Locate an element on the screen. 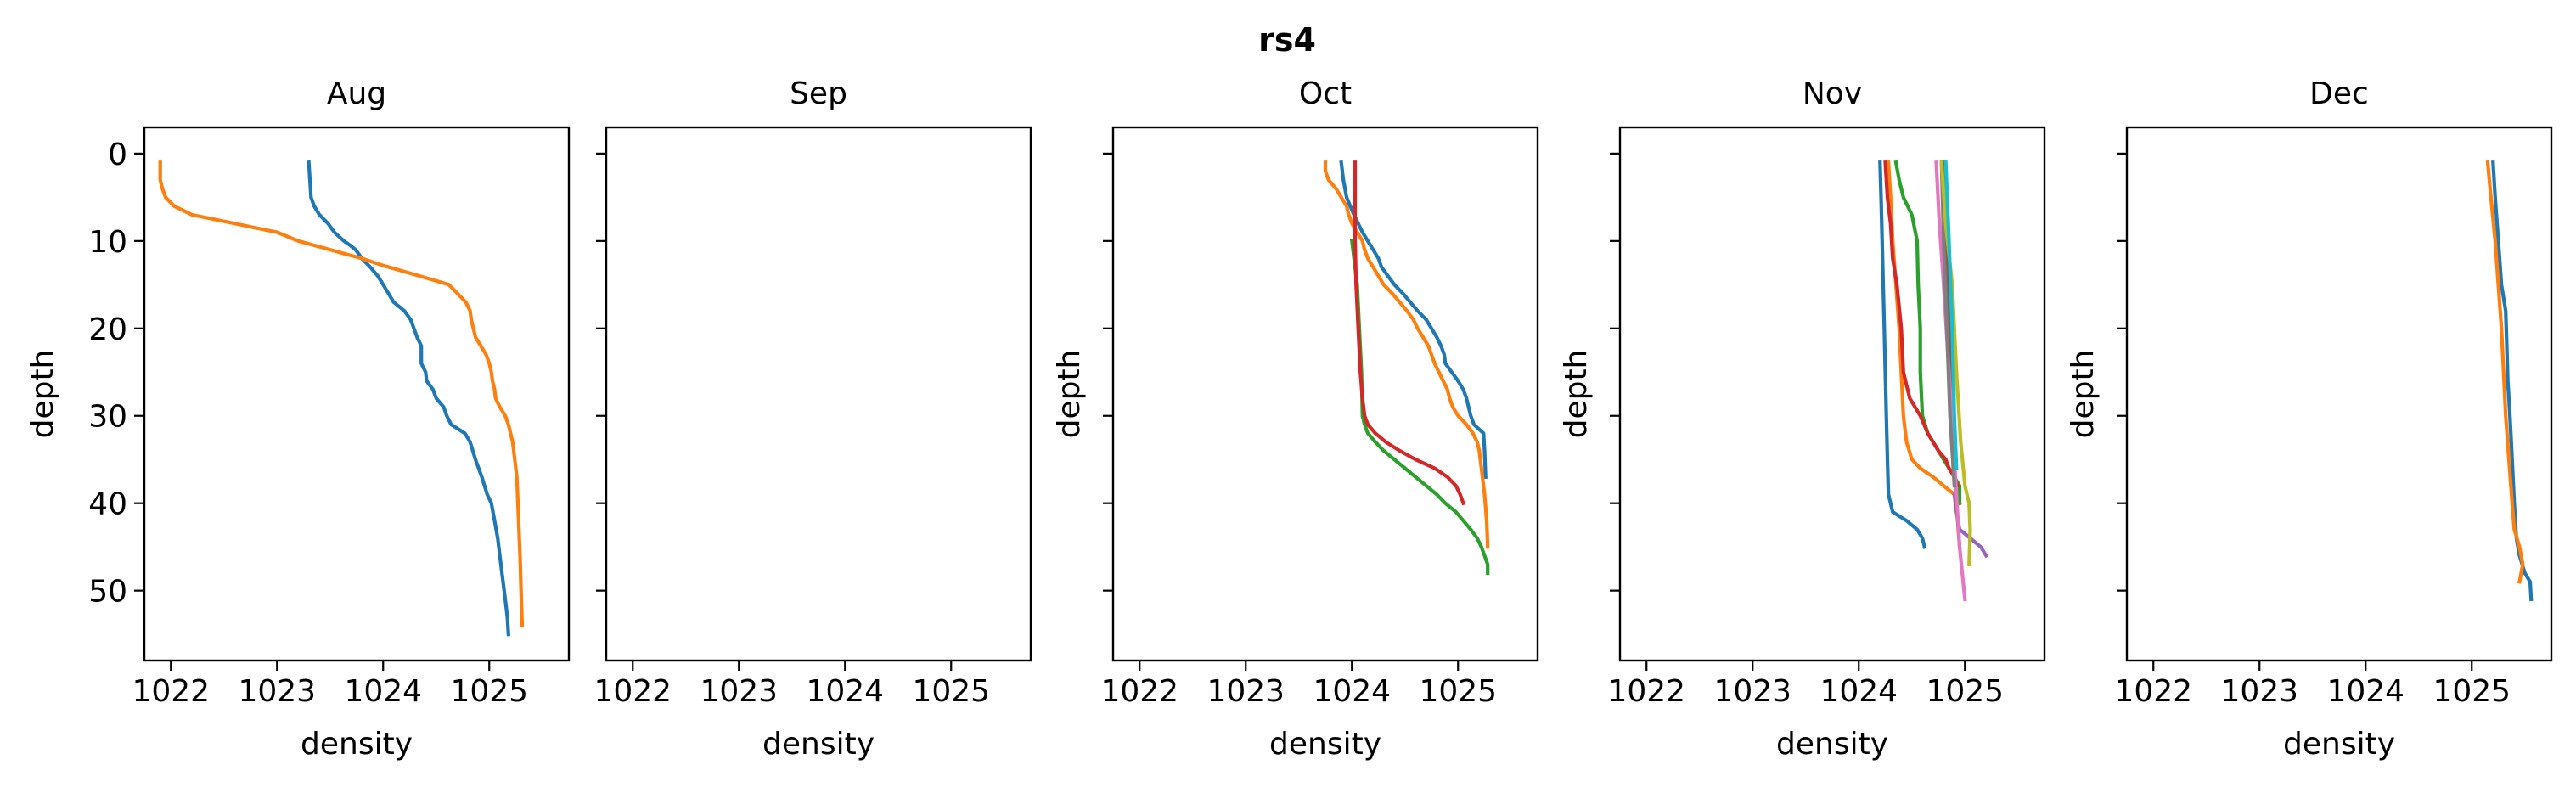  y-tick-label: 40 is located at coordinates (107, 504).